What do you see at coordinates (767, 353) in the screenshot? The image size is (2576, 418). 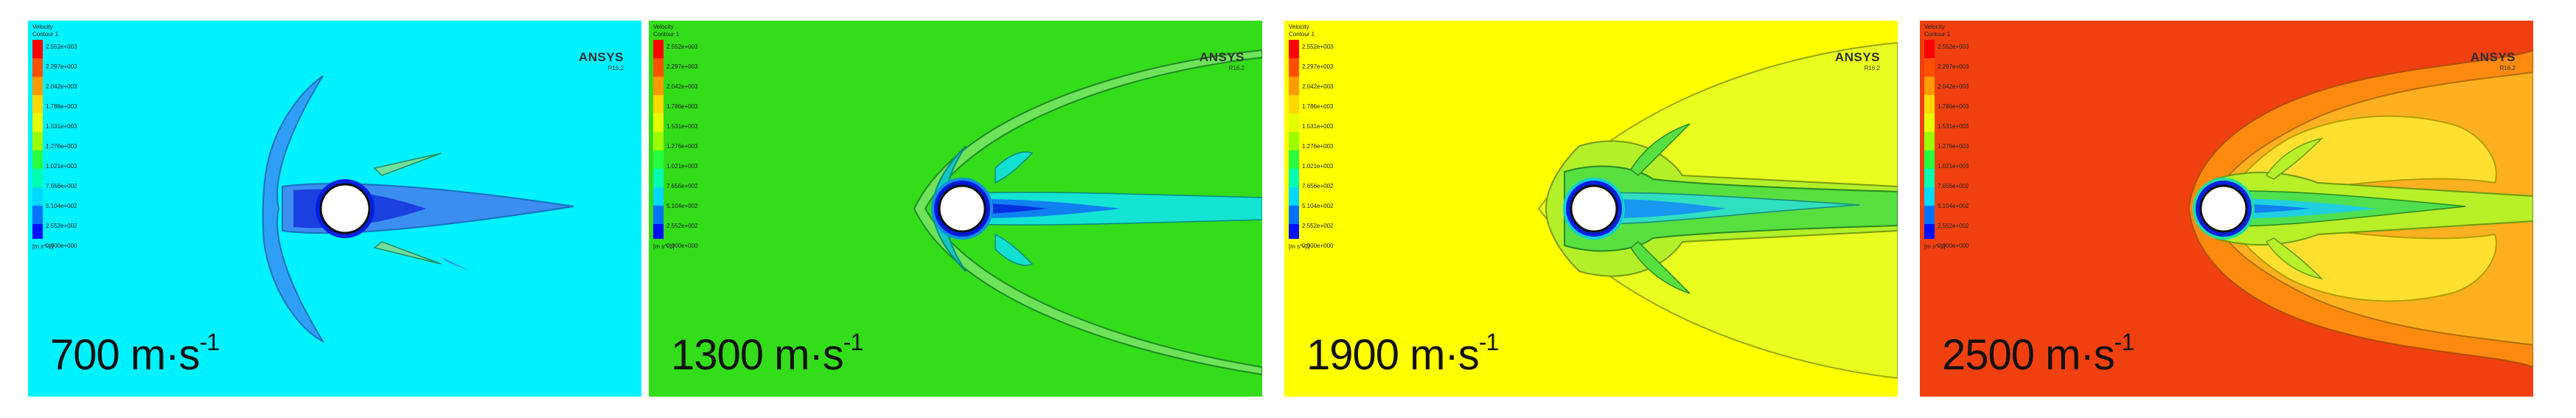 I see `speed-label: 1300 m·s-1` at bounding box center [767, 353].